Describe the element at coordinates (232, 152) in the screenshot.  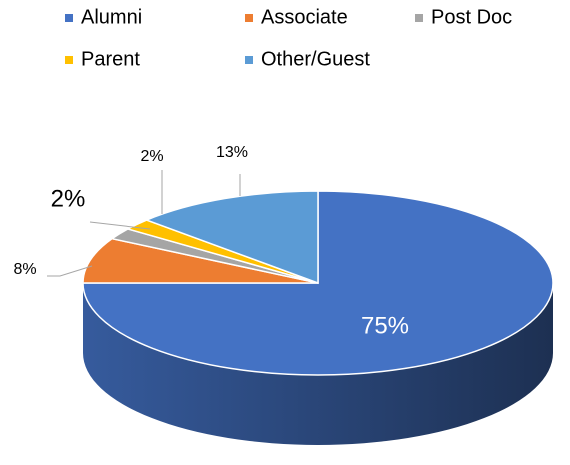
I see `data-label: 13%` at that location.